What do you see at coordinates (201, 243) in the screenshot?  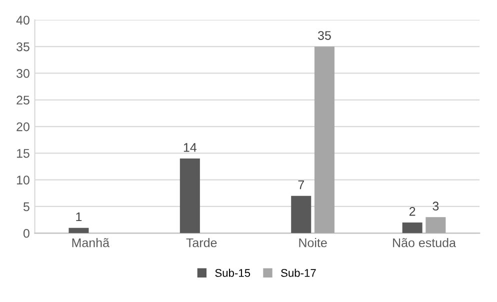 I see `x-tick-label: Tarde` at bounding box center [201, 243].